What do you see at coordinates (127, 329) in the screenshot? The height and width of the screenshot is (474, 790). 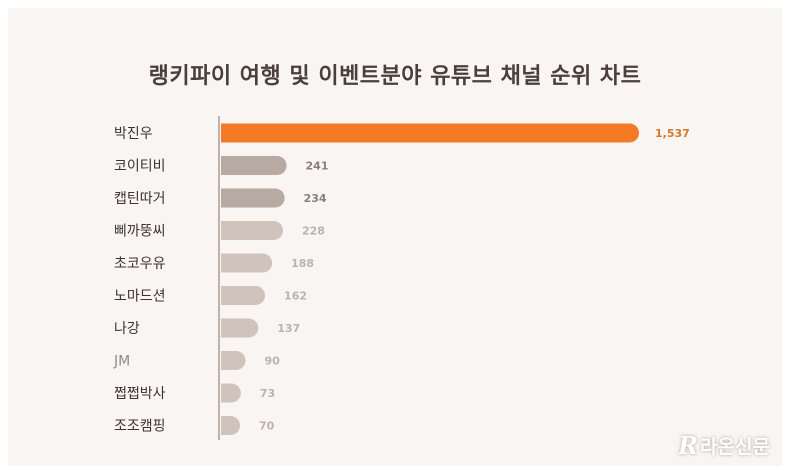 I see `category-label: 나강` at bounding box center [127, 329].